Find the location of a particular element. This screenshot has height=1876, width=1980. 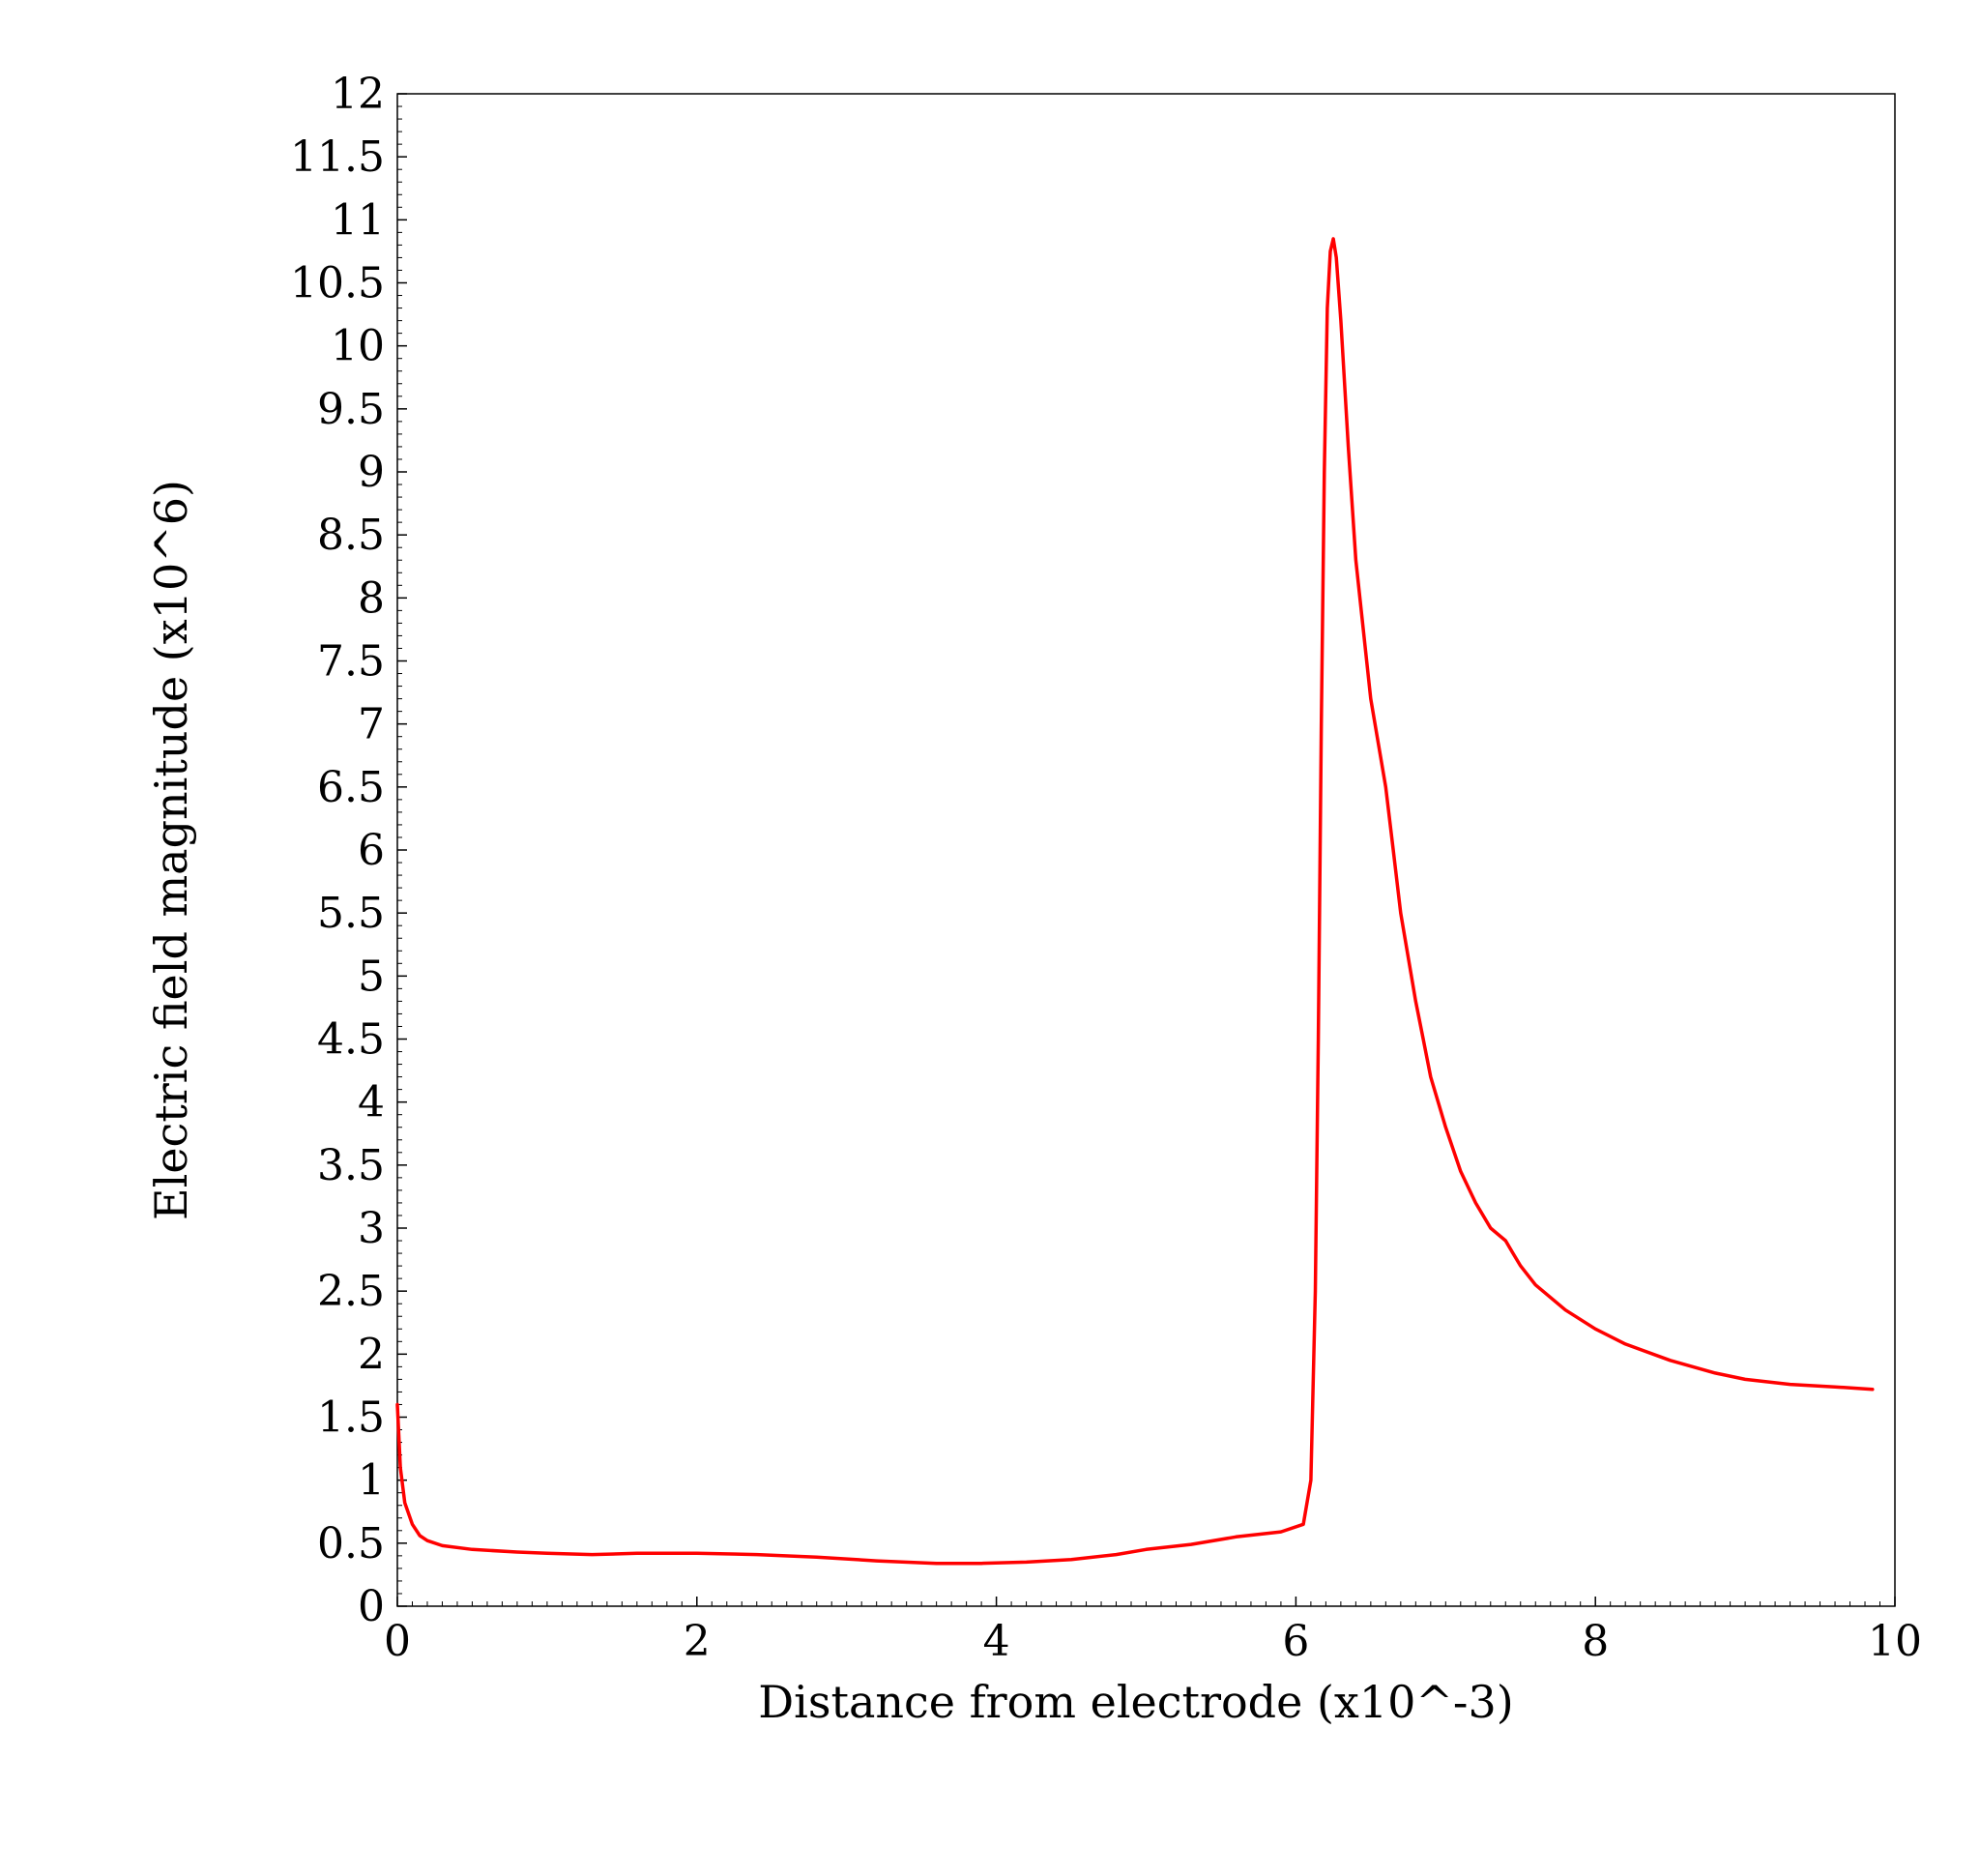

x-tick-label: 6 is located at coordinates (1295, 1641).